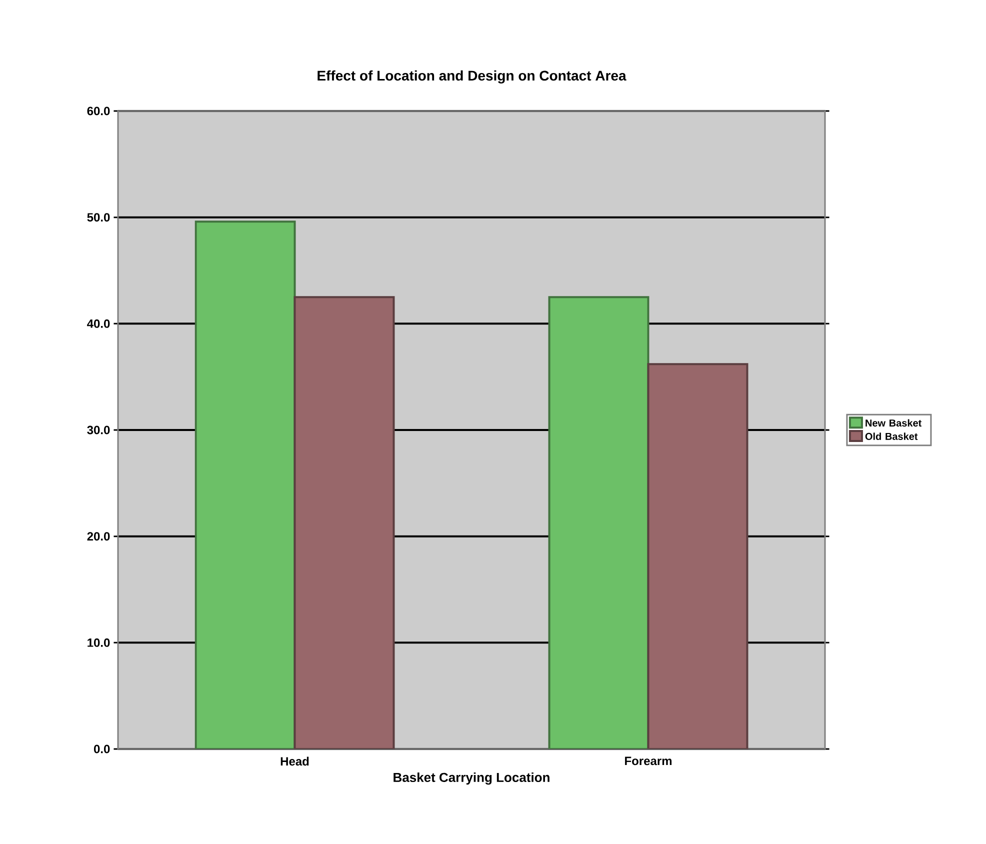 The image size is (986, 844). Describe the element at coordinates (98, 323) in the screenshot. I see `y-tick-label: 40.0` at that location.